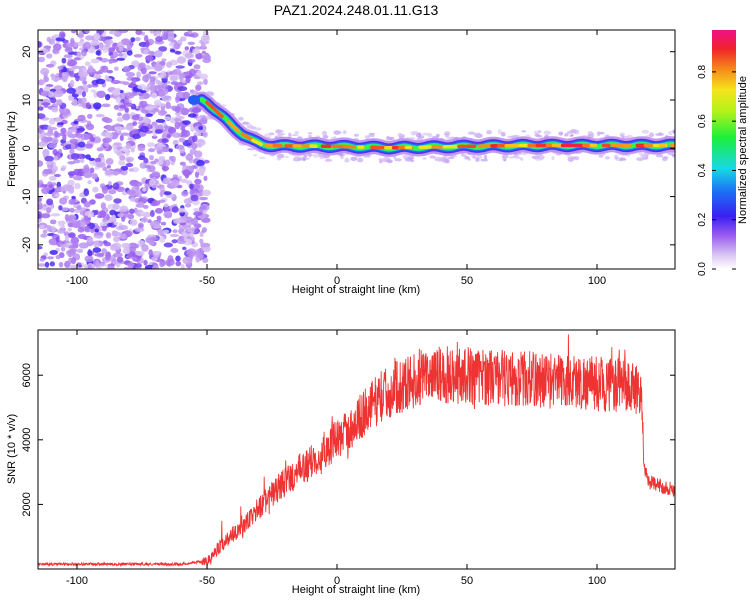 The image size is (750, 605). I want to click on spectrogram-xtick-label: -50, so click(207, 281).